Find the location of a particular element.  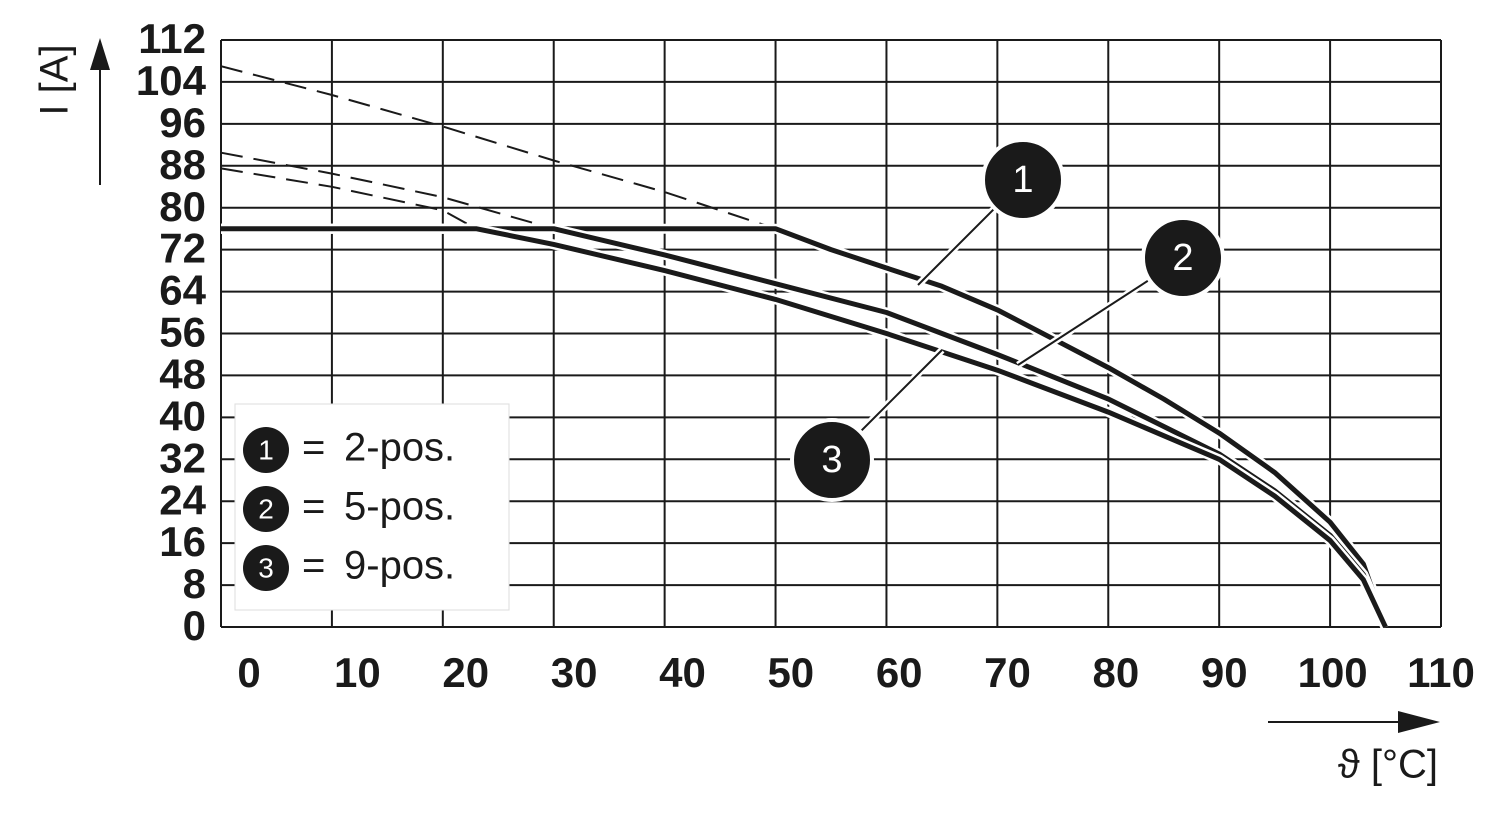

y-tick-label: 88 is located at coordinates (182, 164).